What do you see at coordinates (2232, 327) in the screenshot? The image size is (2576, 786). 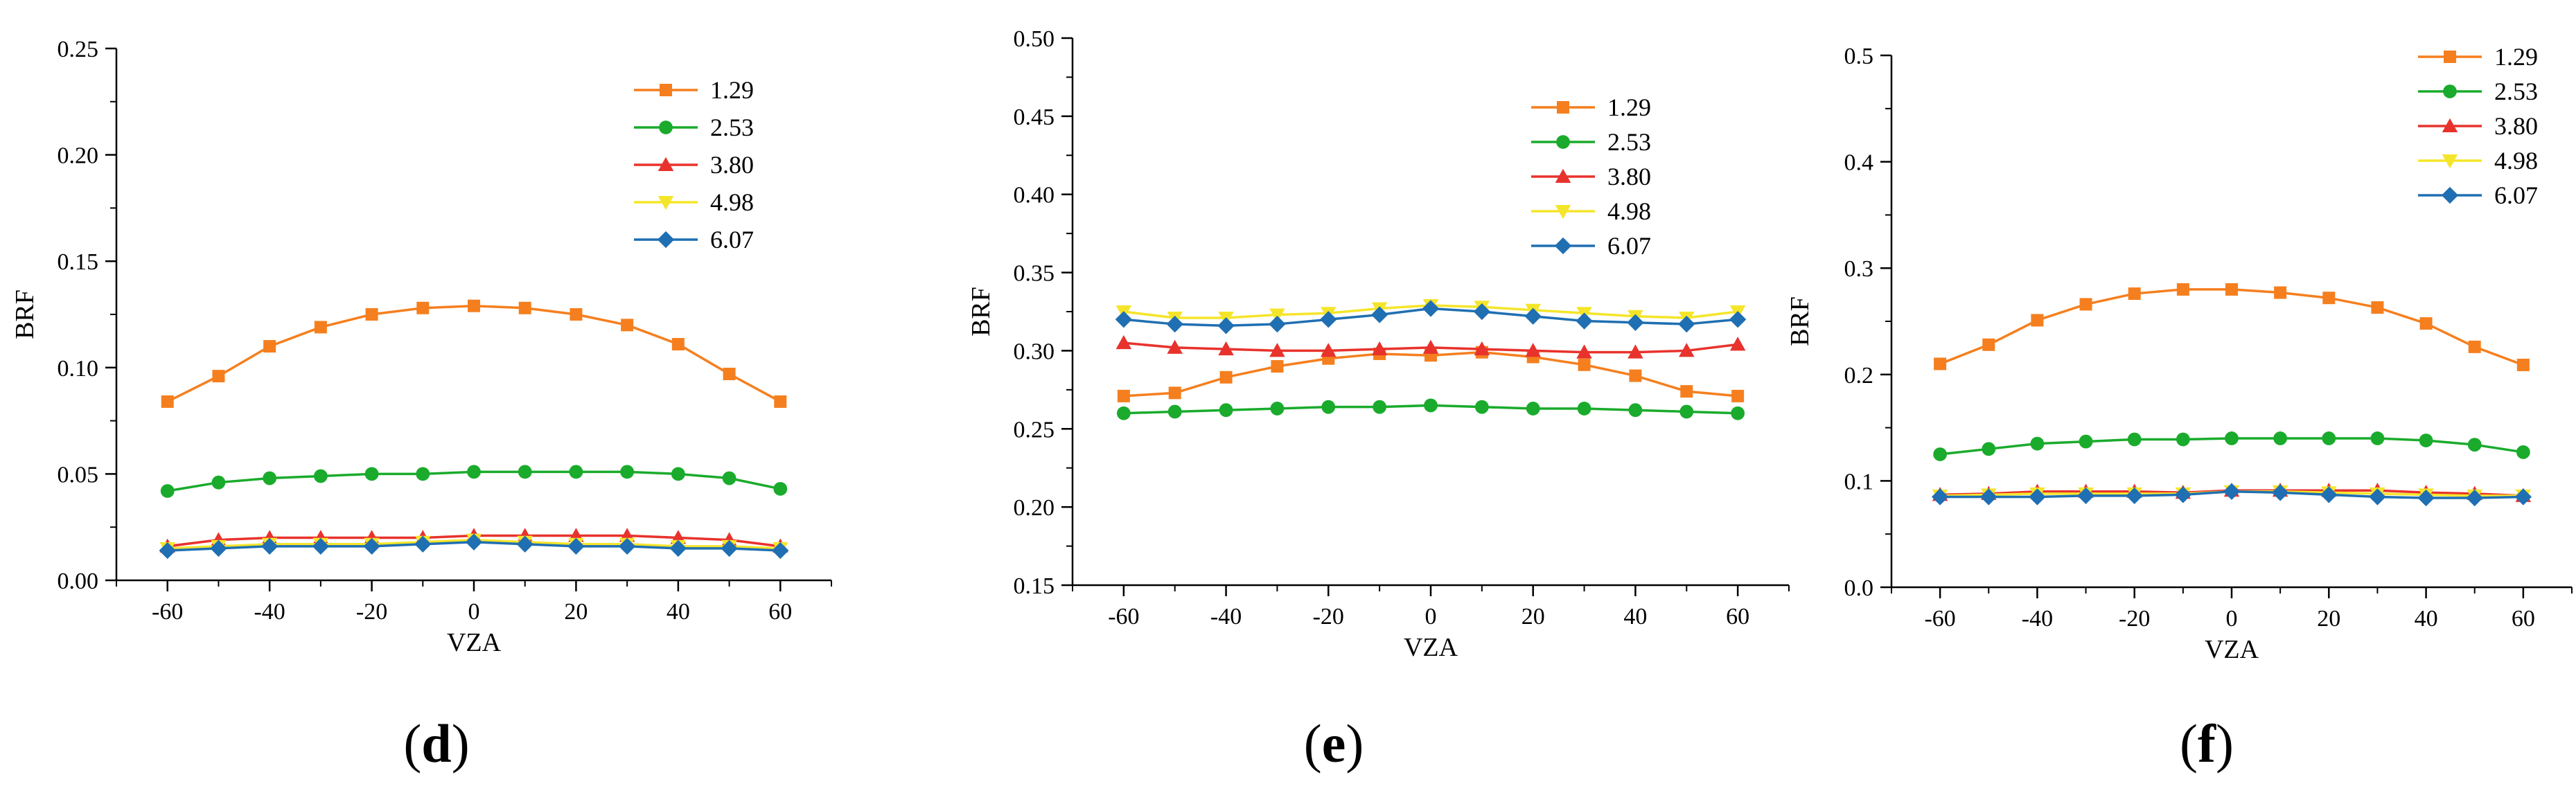 I see `series-1.29` at bounding box center [2232, 327].